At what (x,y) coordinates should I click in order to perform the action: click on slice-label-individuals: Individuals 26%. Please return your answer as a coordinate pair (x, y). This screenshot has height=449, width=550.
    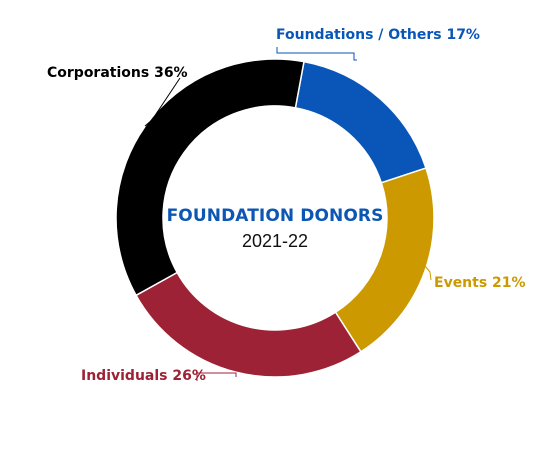
    Looking at the image, I should click on (143, 376).